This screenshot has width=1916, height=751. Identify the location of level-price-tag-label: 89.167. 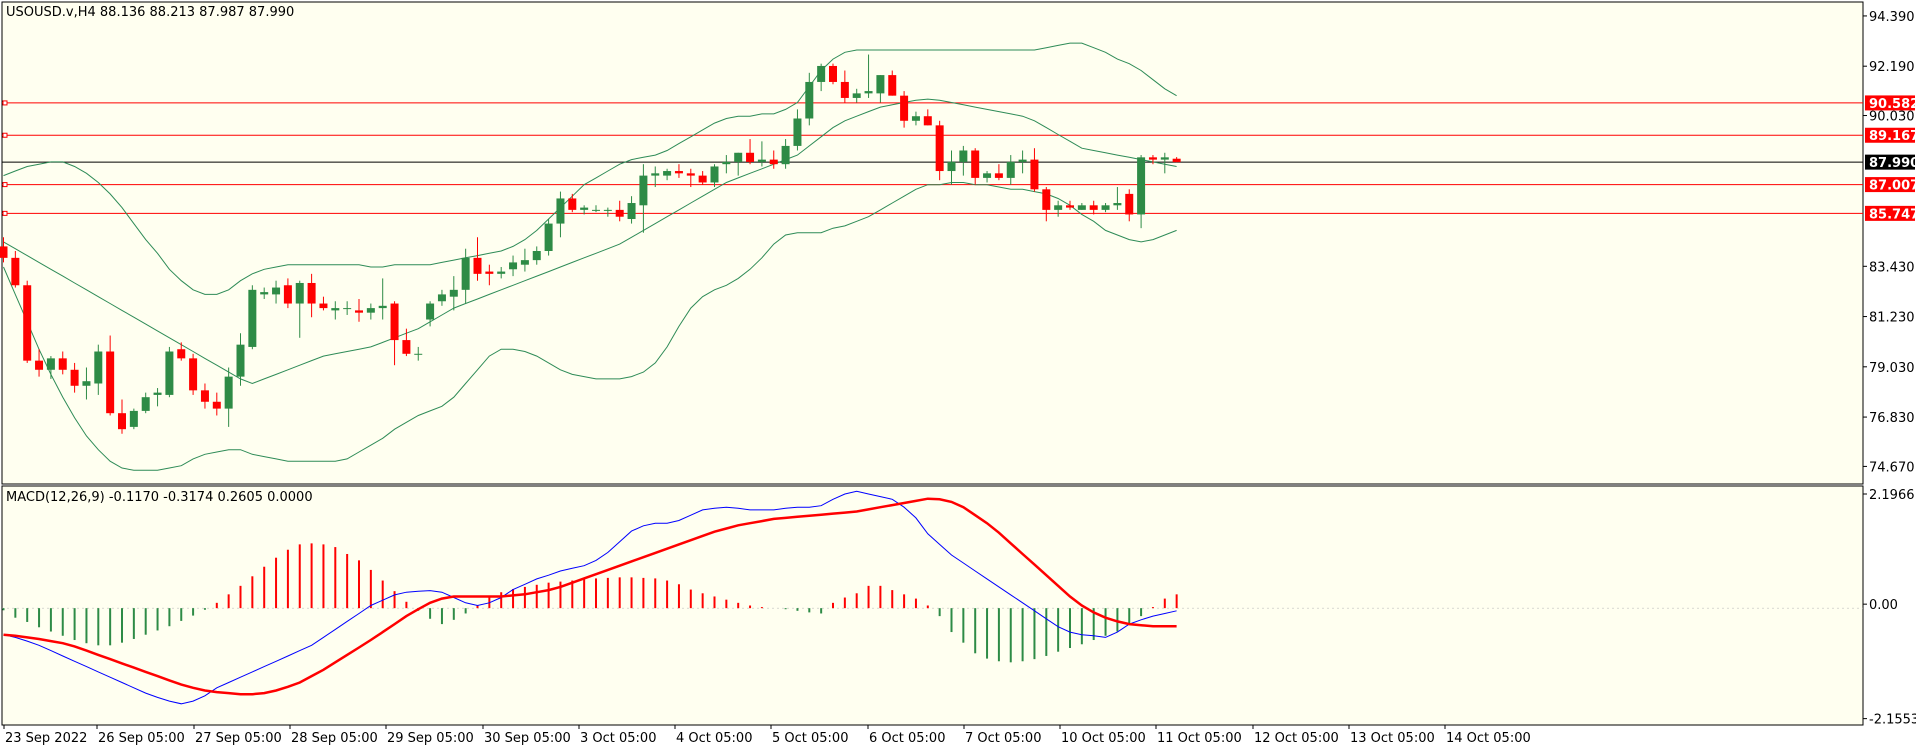
(1892, 136).